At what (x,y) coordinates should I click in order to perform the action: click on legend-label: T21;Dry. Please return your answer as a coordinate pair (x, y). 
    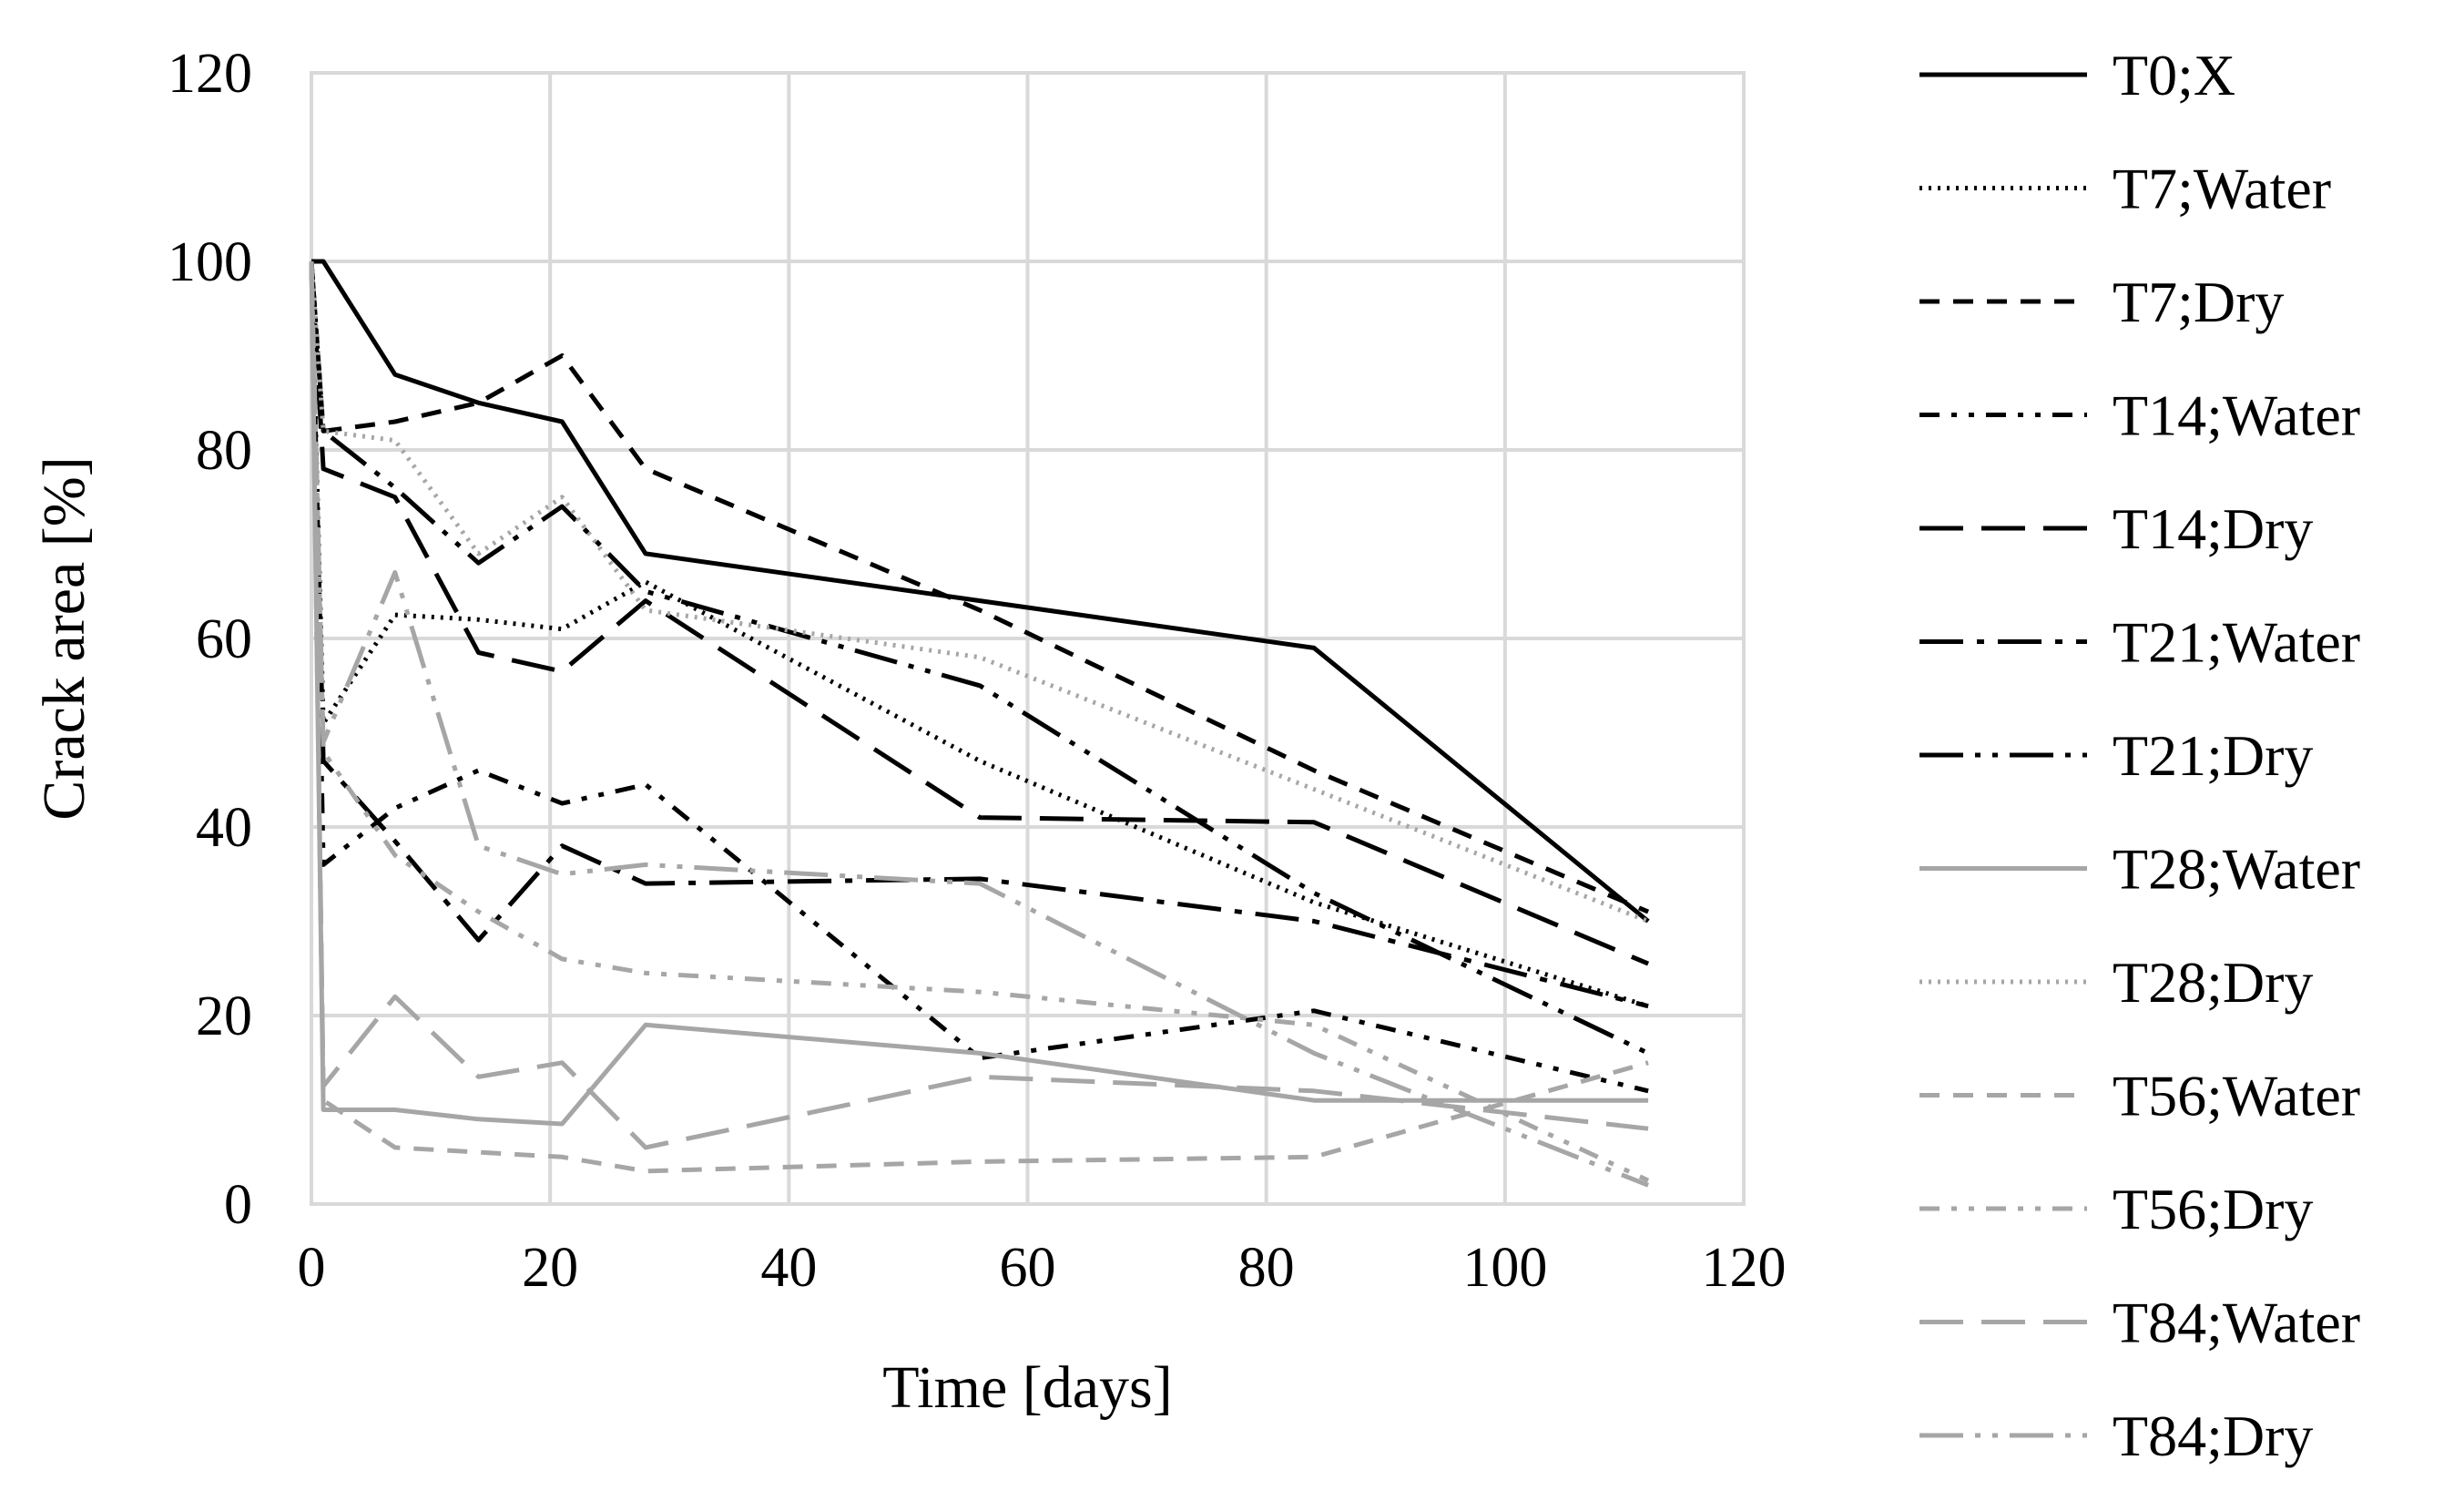
    Looking at the image, I should click on (2213, 755).